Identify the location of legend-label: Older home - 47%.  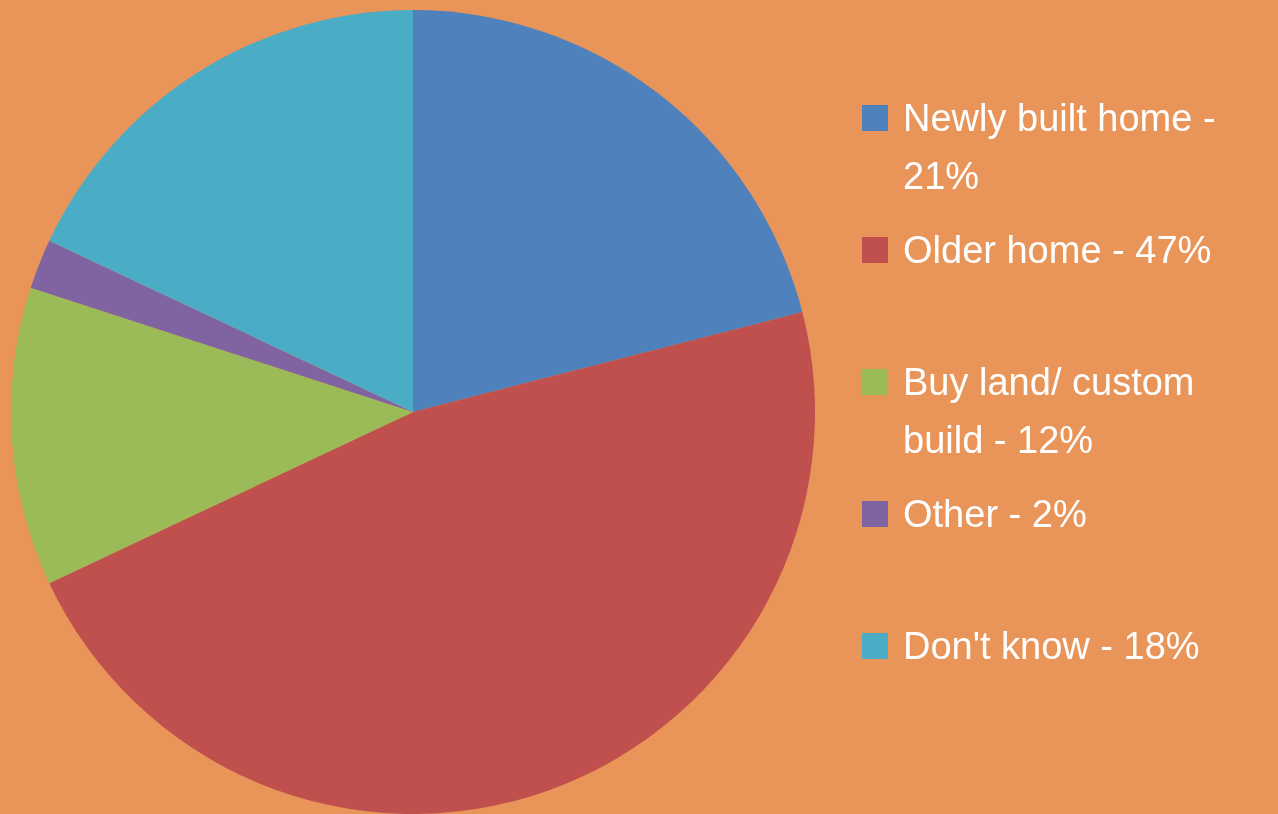
(1057, 250).